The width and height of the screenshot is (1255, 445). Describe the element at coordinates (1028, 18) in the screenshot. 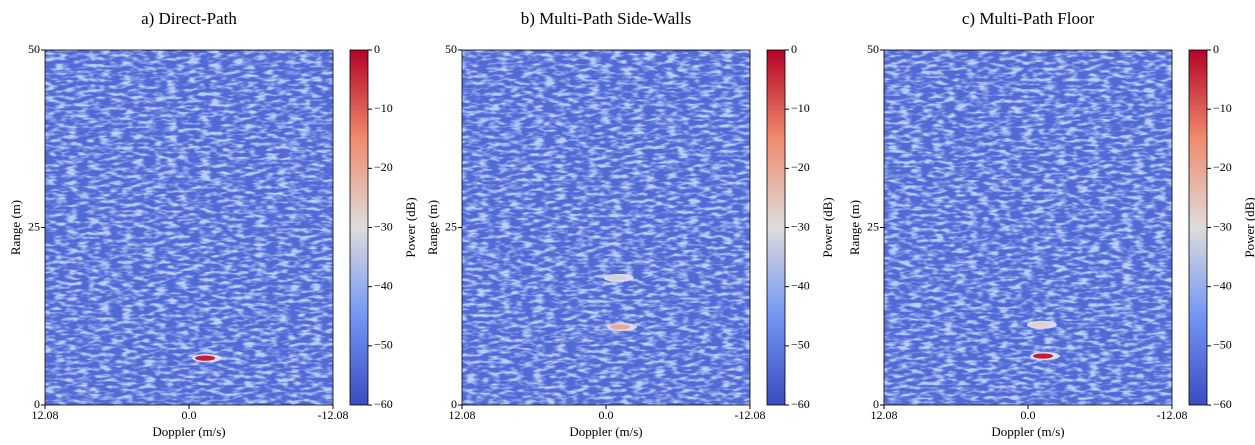

I see `chart-title: c) Multi-Path Floor` at that location.